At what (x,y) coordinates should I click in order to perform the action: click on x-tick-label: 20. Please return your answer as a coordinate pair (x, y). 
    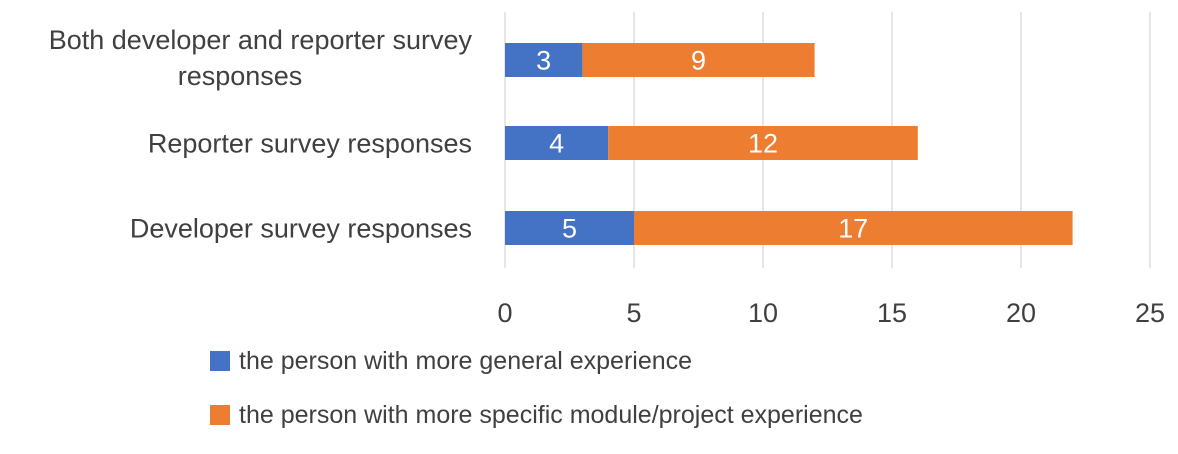
    Looking at the image, I should click on (1021, 313).